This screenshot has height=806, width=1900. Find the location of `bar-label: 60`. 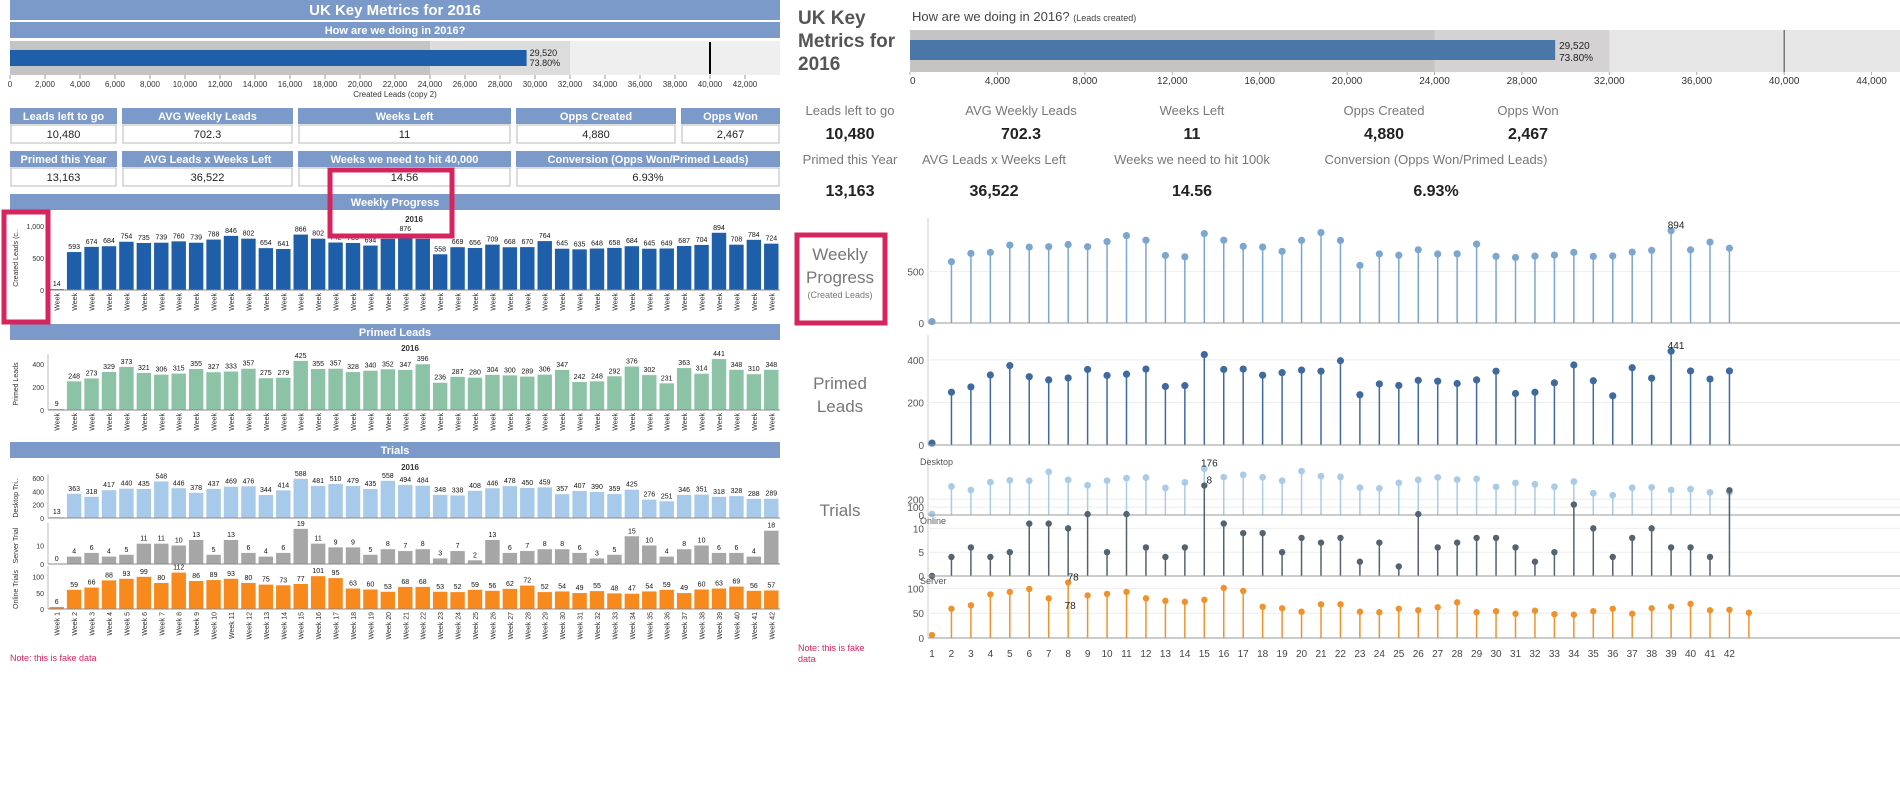

bar-label: 60 is located at coordinates (371, 585).